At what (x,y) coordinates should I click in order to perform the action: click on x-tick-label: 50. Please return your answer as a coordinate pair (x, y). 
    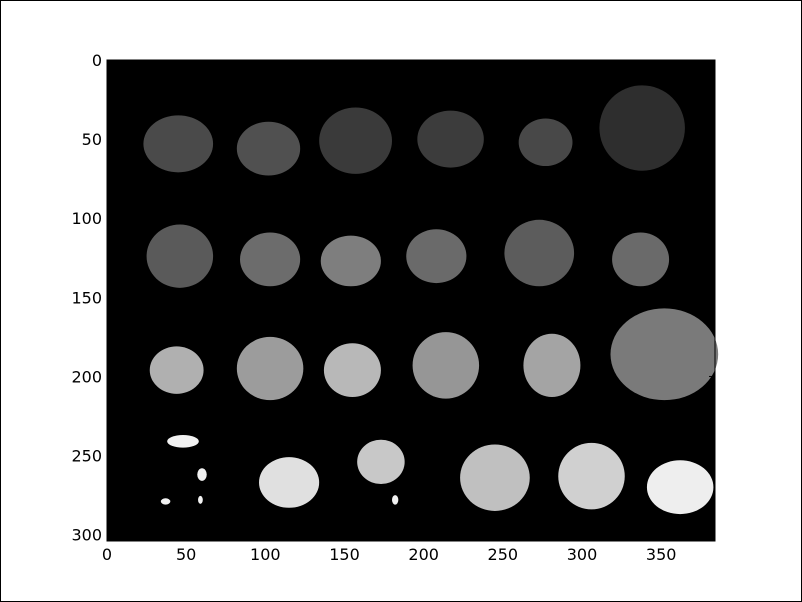
    Looking at the image, I should click on (186, 554).